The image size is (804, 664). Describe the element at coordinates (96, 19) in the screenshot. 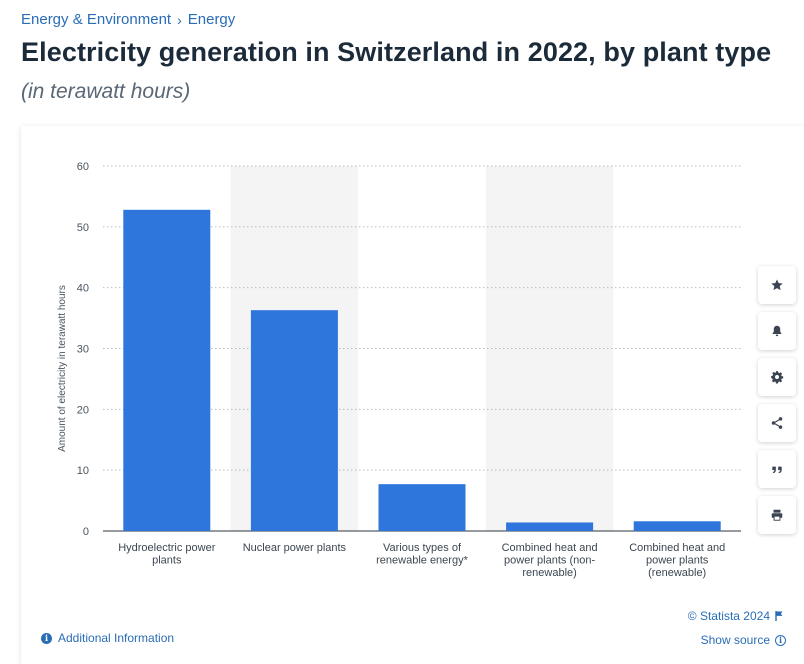

I see `breadcrumb-item-energy-environment: Energy & Environment` at that location.